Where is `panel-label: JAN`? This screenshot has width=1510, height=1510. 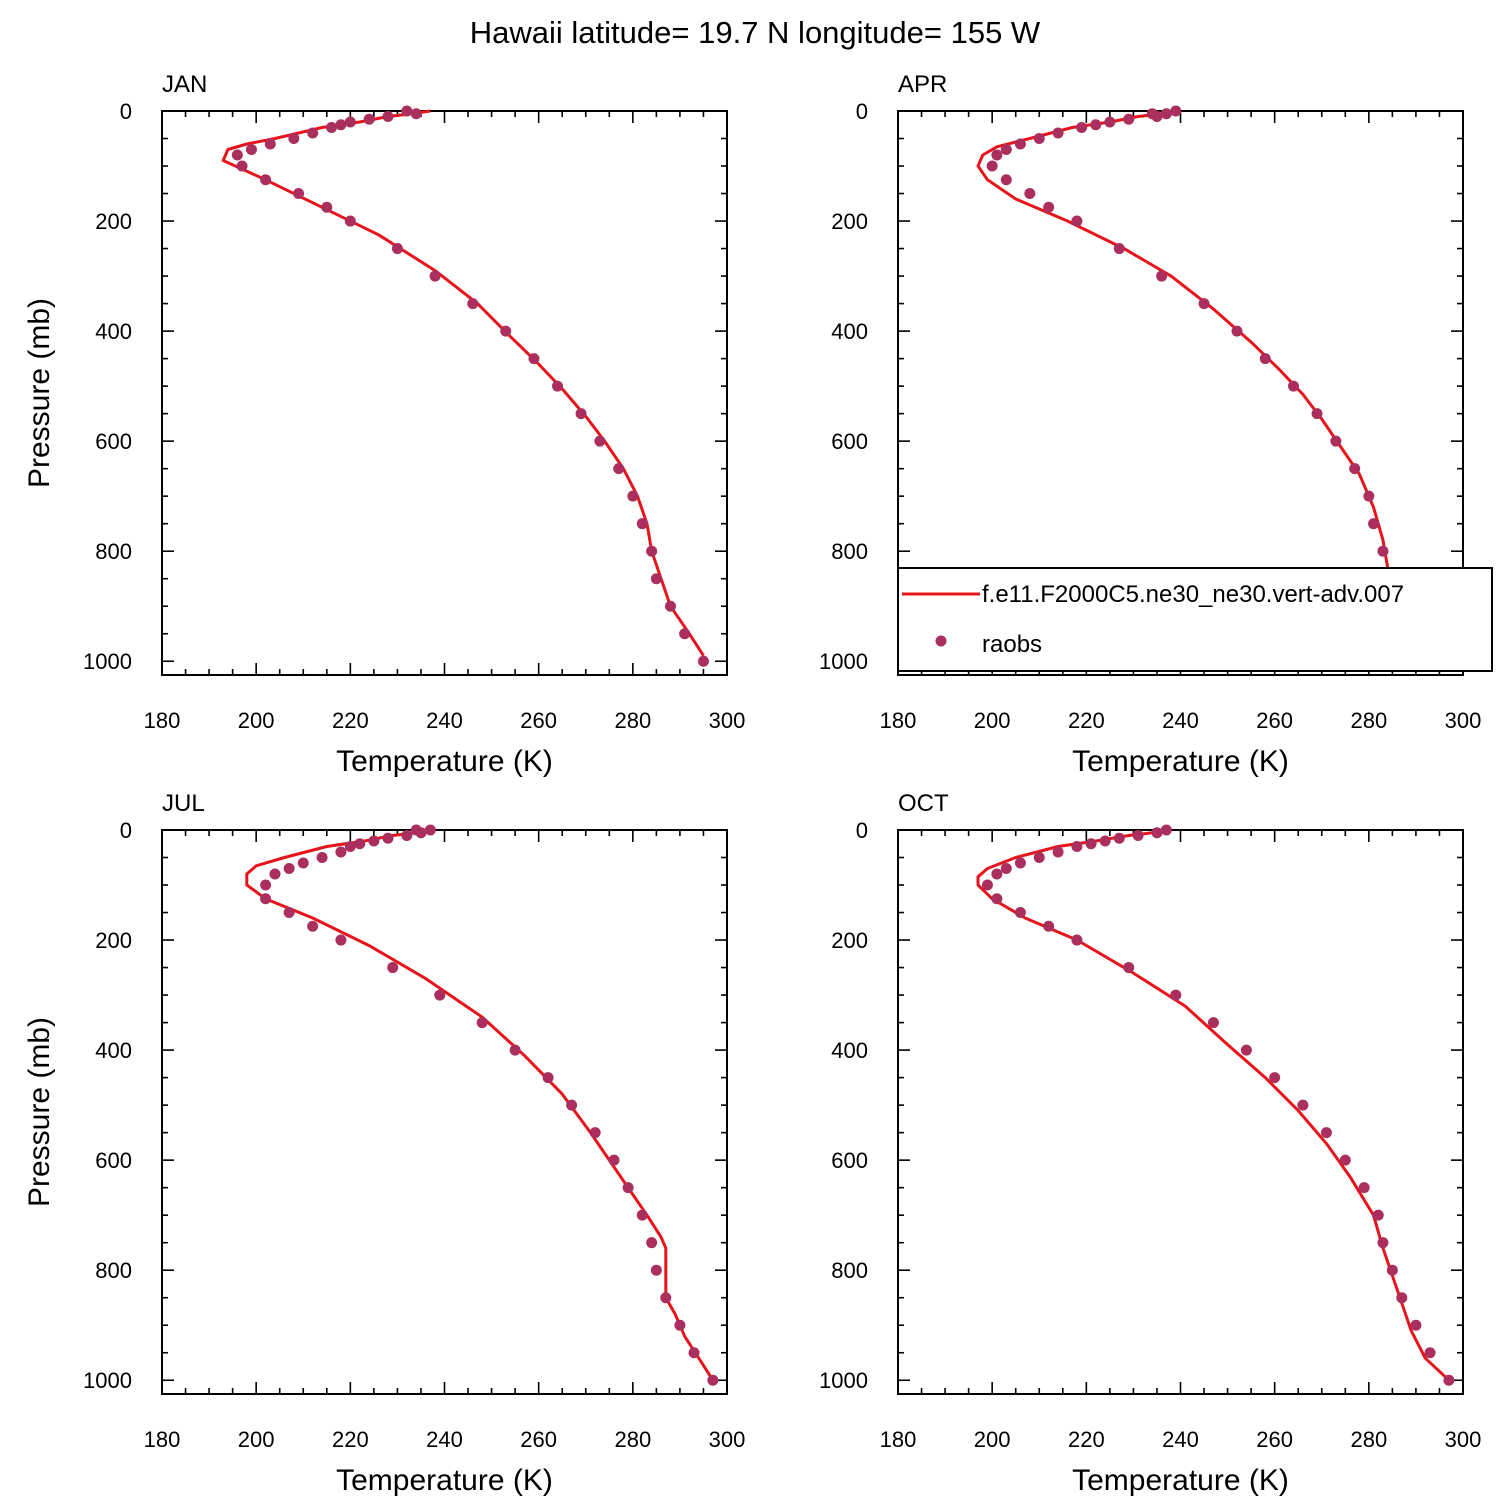 panel-label: JAN is located at coordinates (184, 84).